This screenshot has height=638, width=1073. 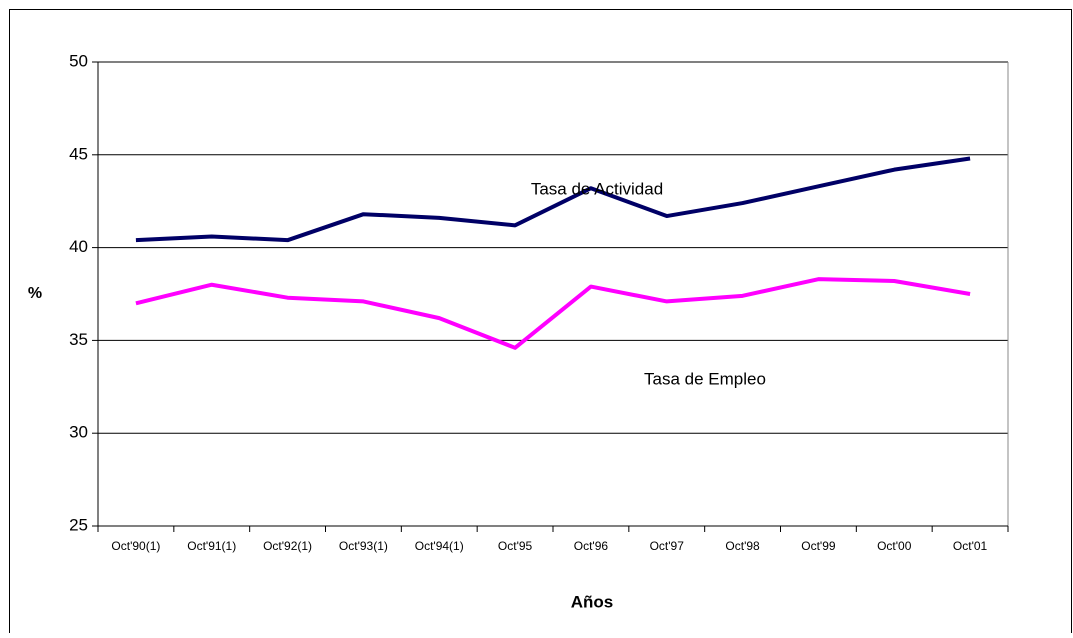 What do you see at coordinates (667, 546) in the screenshot?
I see `x-tick-label: Oct'97` at bounding box center [667, 546].